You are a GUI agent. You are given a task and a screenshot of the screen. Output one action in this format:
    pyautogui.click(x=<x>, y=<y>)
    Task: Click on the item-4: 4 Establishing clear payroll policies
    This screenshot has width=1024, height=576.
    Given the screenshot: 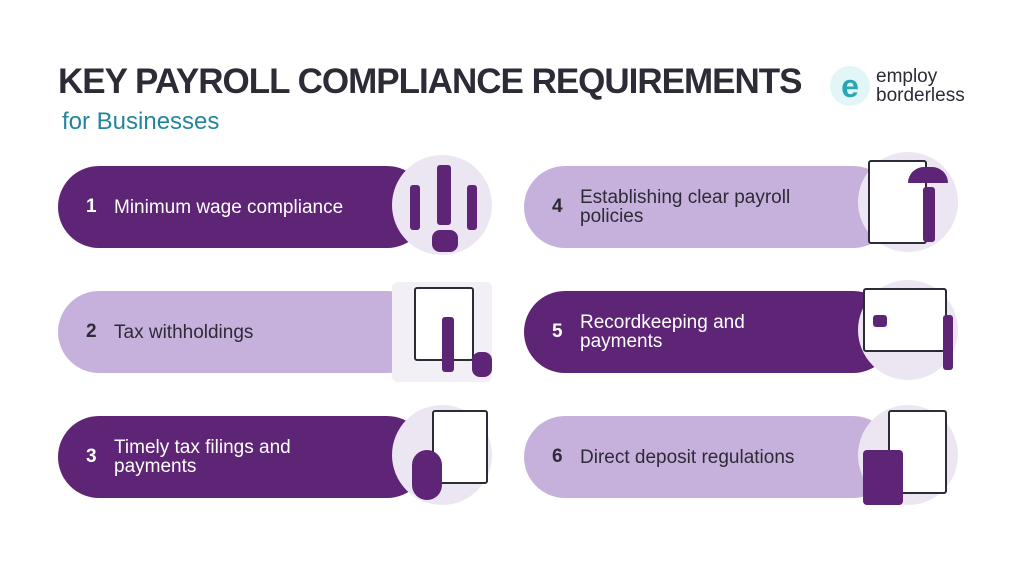 What is the action you would take?
    pyautogui.click(x=709, y=207)
    